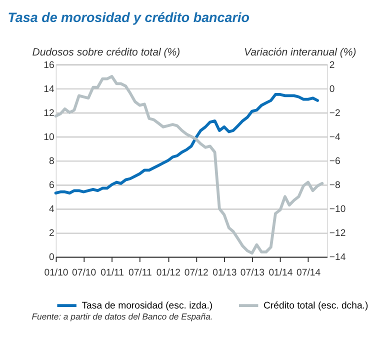  Describe the element at coordinates (300, 52) in the screenshot. I see `y2-axis-title: Variación interanual (%)` at that location.